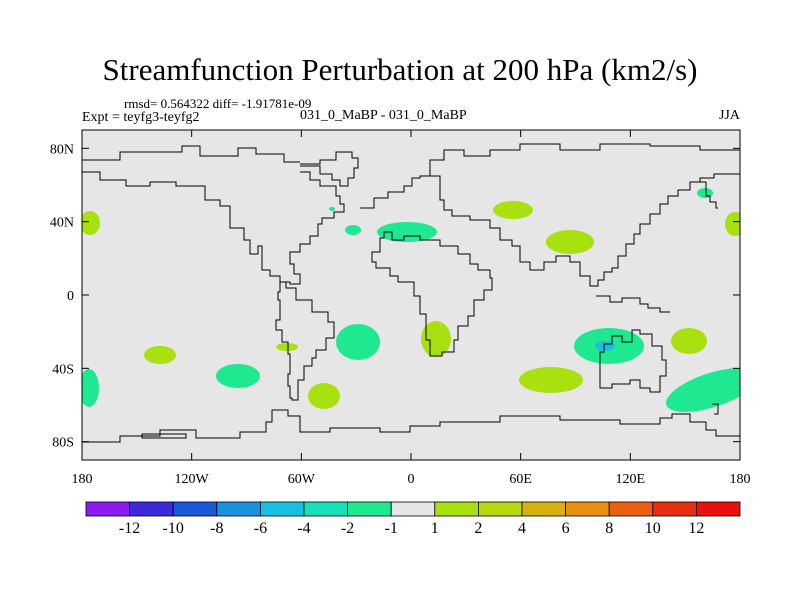  What do you see at coordinates (218, 103) in the screenshot?
I see `stats-label: rmsd= 0.564322 diff= -1.91781e-09` at bounding box center [218, 103].